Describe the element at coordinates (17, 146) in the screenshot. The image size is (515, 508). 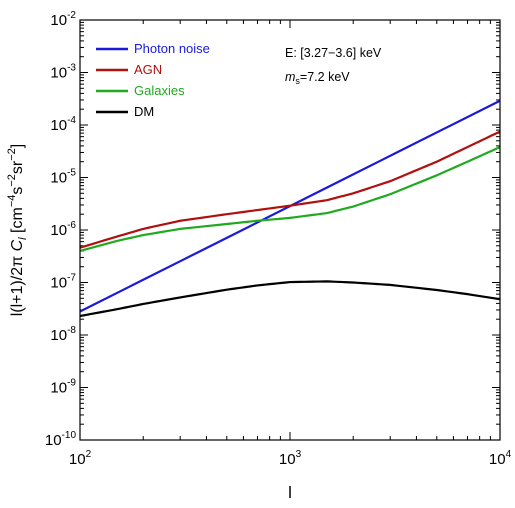
I see `y-label-close: ]` at that location.